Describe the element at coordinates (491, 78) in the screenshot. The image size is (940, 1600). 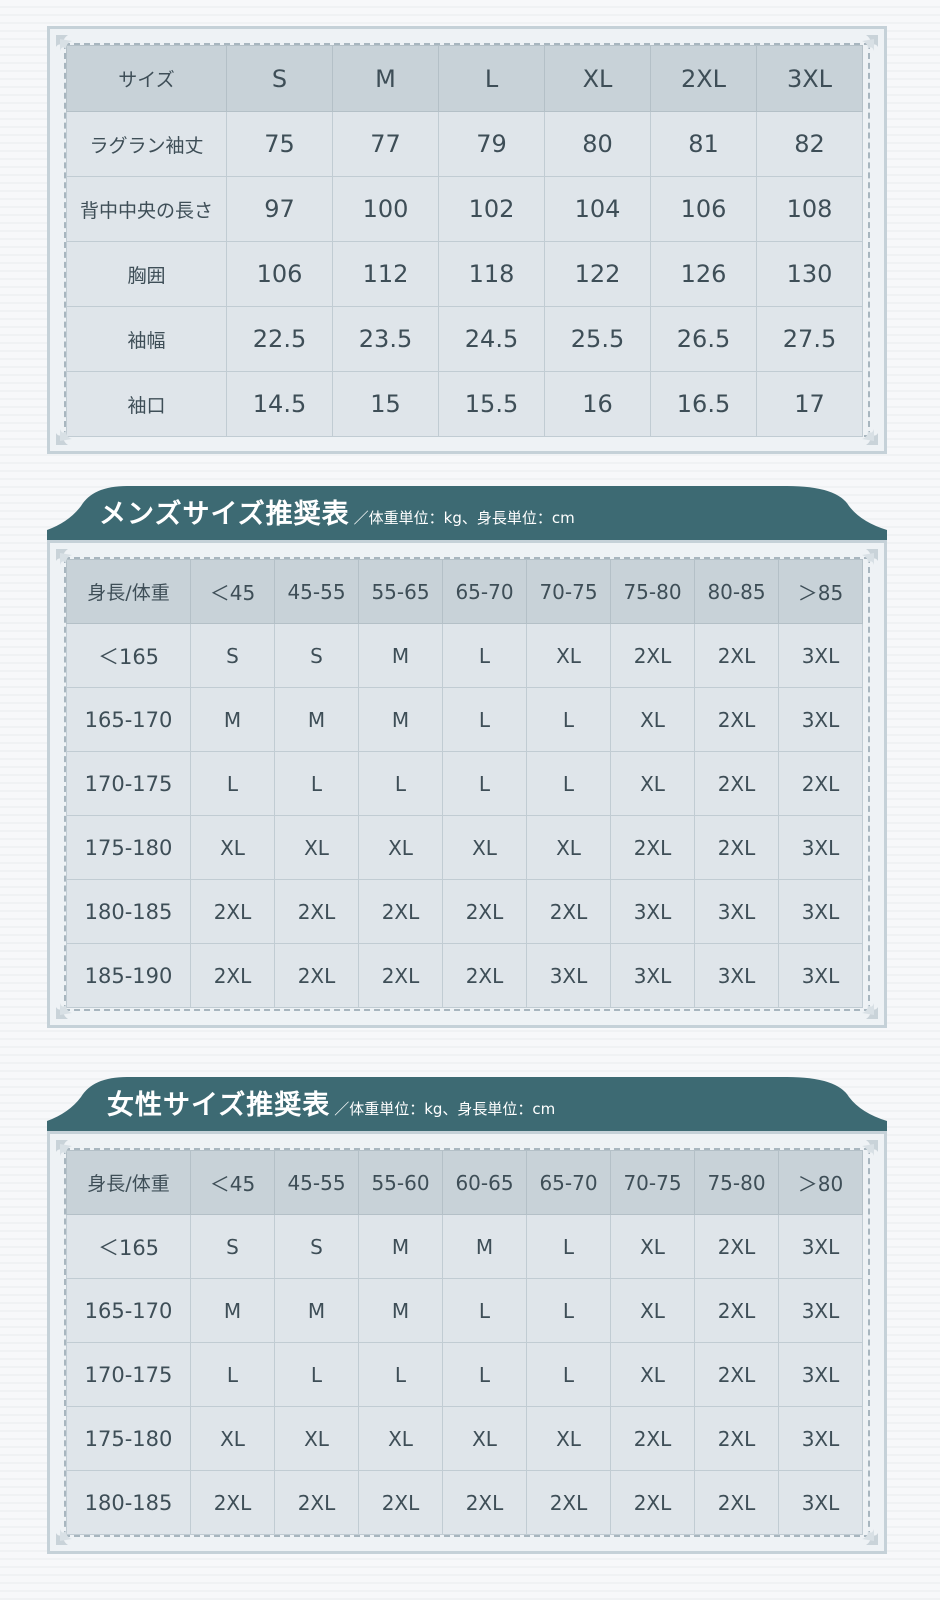
I see `column-header-cell: L` at that location.